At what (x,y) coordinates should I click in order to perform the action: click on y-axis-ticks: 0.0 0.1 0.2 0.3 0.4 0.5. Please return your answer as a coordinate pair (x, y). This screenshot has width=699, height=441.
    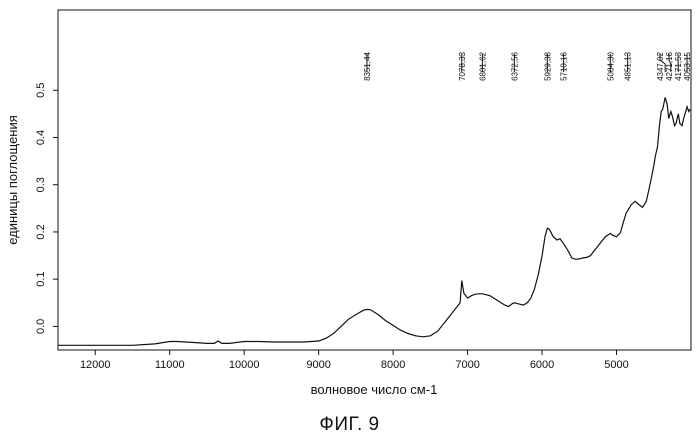
    Looking at the image, I should click on (46, 208).